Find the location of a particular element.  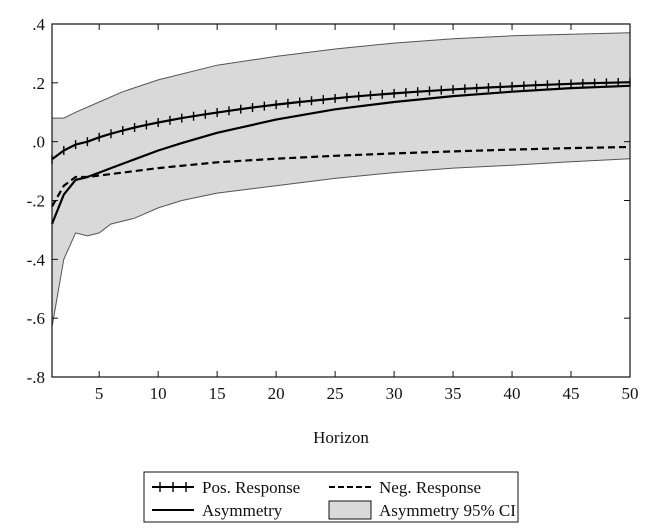

x-tick-label: 20 is located at coordinates (276, 393).